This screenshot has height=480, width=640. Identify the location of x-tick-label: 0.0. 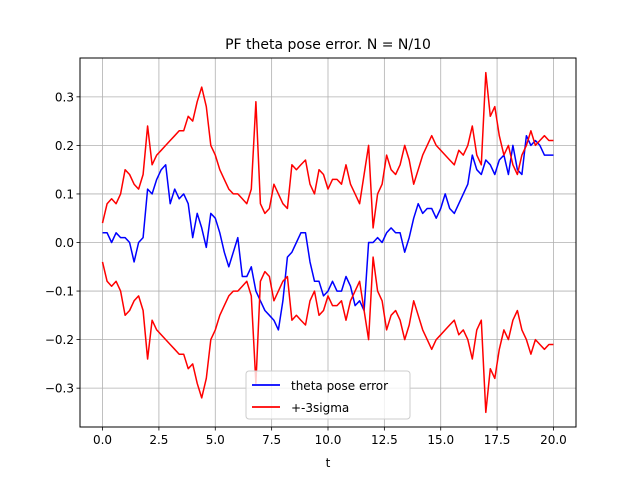
(102, 440).